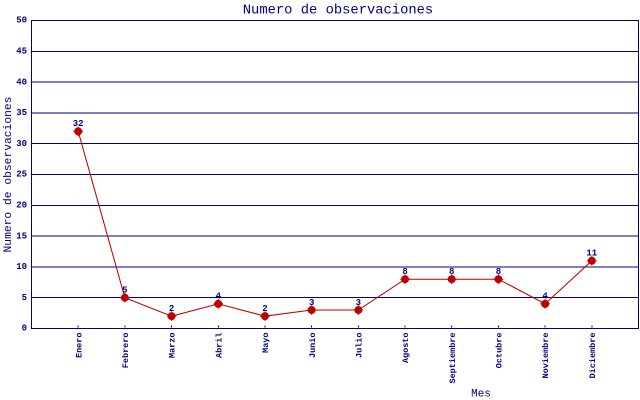  Describe the element at coordinates (21, 236) in the screenshot. I see `svg-text: 15` at that location.